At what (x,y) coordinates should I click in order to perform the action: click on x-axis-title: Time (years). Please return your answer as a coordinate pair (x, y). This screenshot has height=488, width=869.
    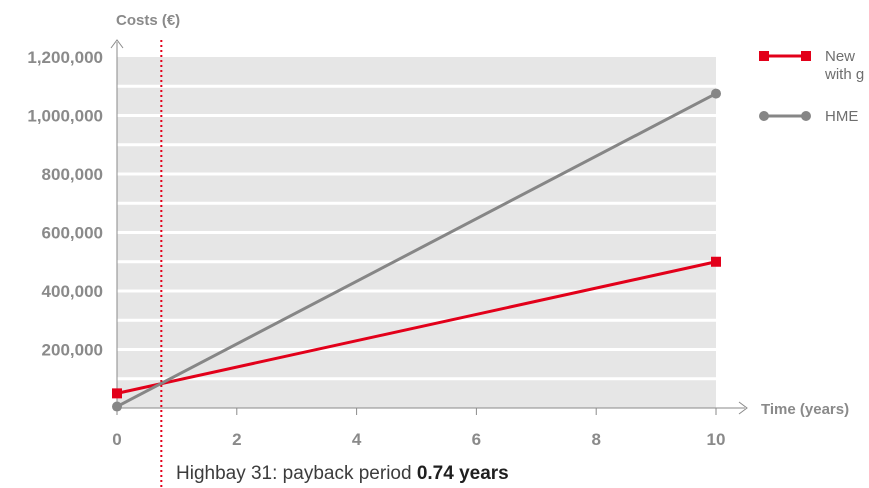
    Looking at the image, I should click on (805, 409).